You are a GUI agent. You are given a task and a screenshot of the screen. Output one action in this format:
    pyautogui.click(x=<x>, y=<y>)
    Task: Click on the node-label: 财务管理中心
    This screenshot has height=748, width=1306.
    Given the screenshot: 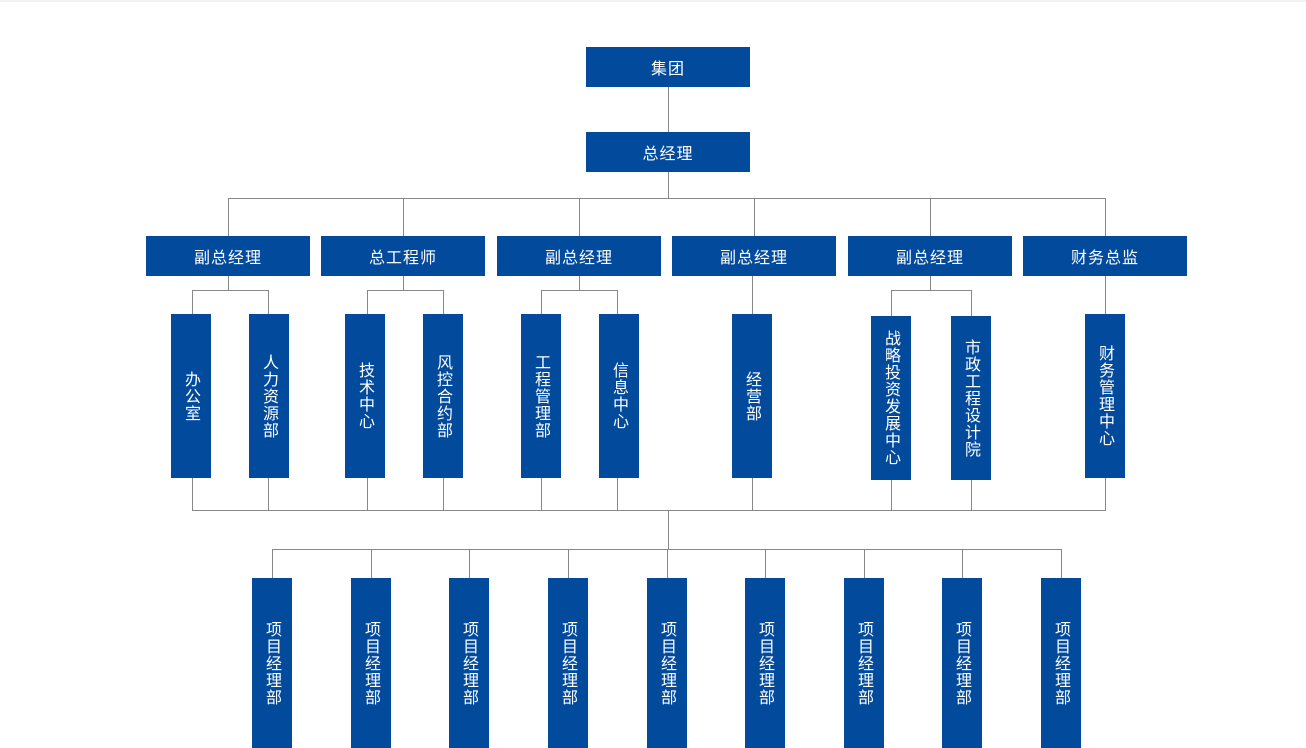 What is the action you would take?
    pyautogui.click(x=1105, y=396)
    